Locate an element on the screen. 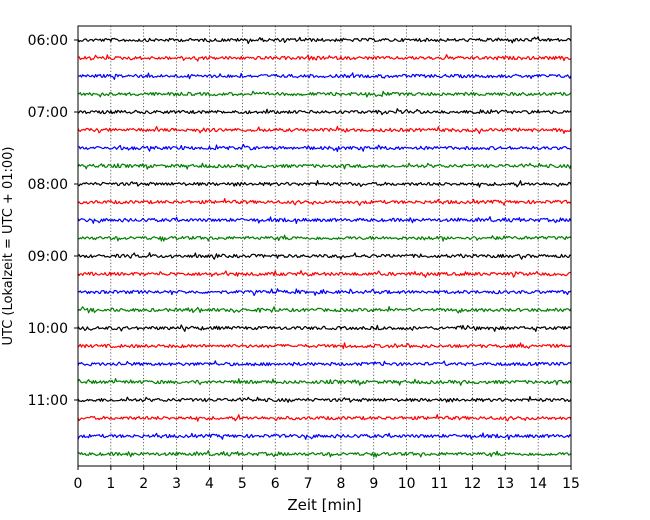 The width and height of the screenshot is (650, 520). y-tick-label: 06:00 is located at coordinates (48, 41).